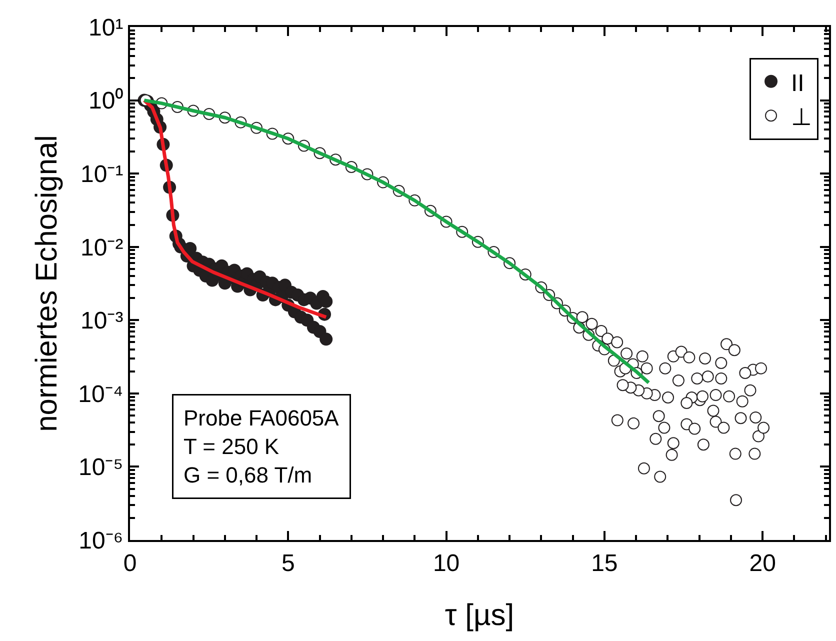 This screenshot has height=641, width=836. I want to click on x-tick-label: 5, so click(288, 563).